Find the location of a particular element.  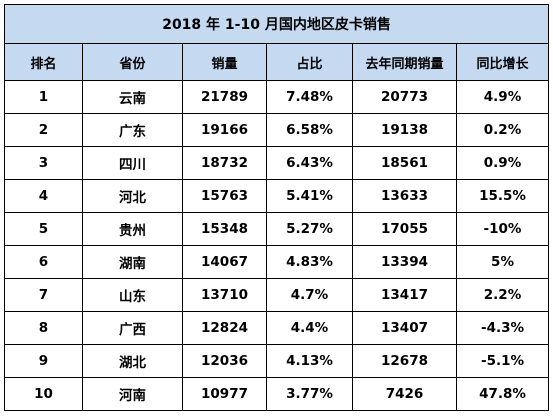

cell-share: 4.7% is located at coordinates (309, 295).